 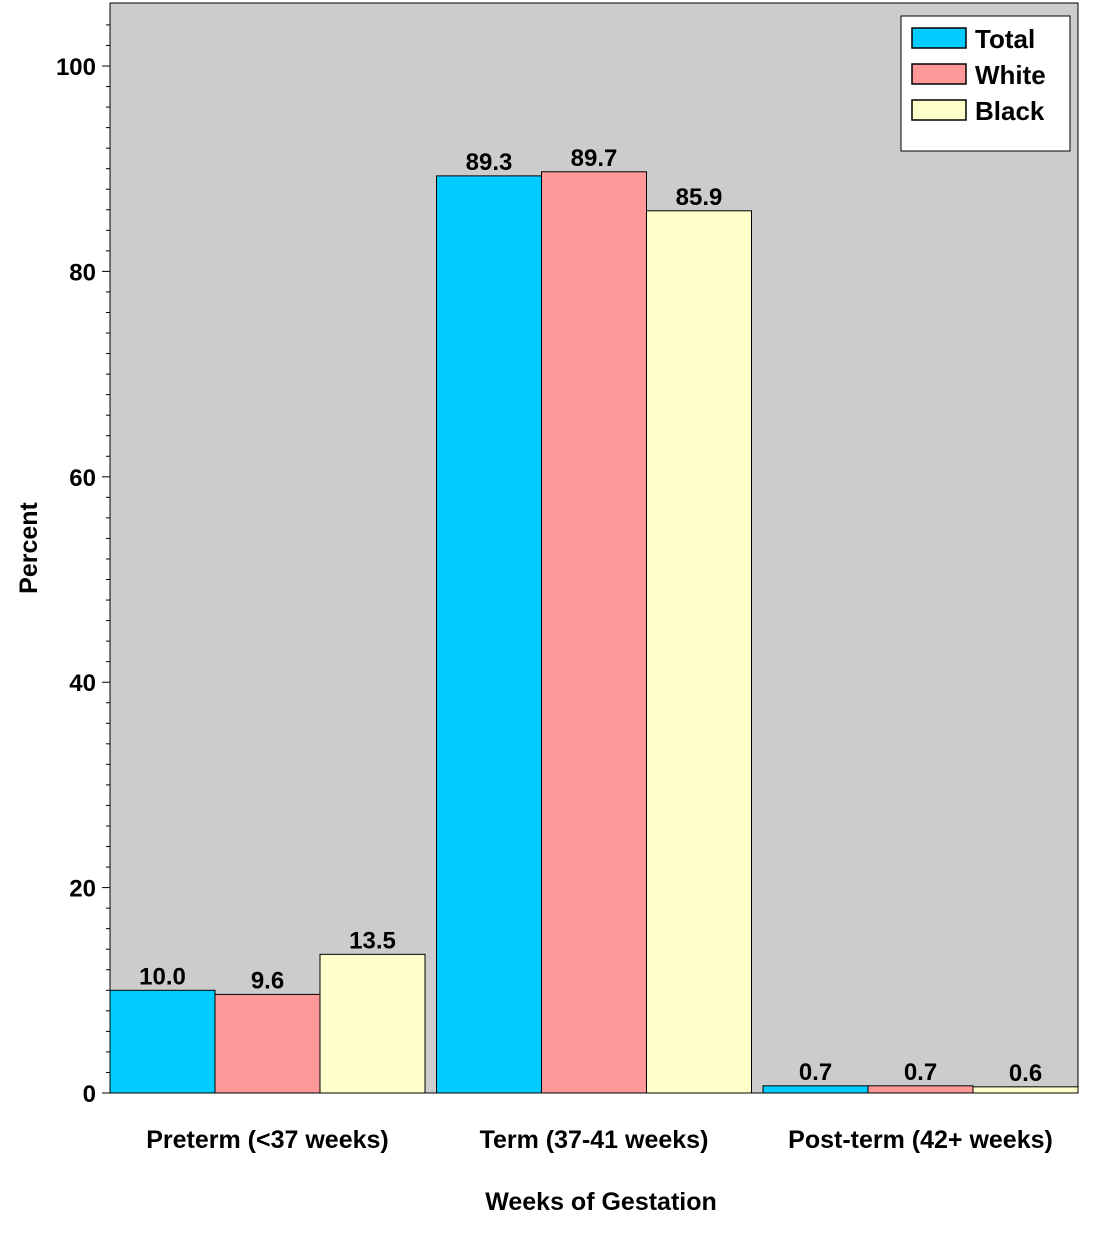 What do you see at coordinates (267, 1140) in the screenshot?
I see `category-label: Preterm (<37 weeks)` at bounding box center [267, 1140].